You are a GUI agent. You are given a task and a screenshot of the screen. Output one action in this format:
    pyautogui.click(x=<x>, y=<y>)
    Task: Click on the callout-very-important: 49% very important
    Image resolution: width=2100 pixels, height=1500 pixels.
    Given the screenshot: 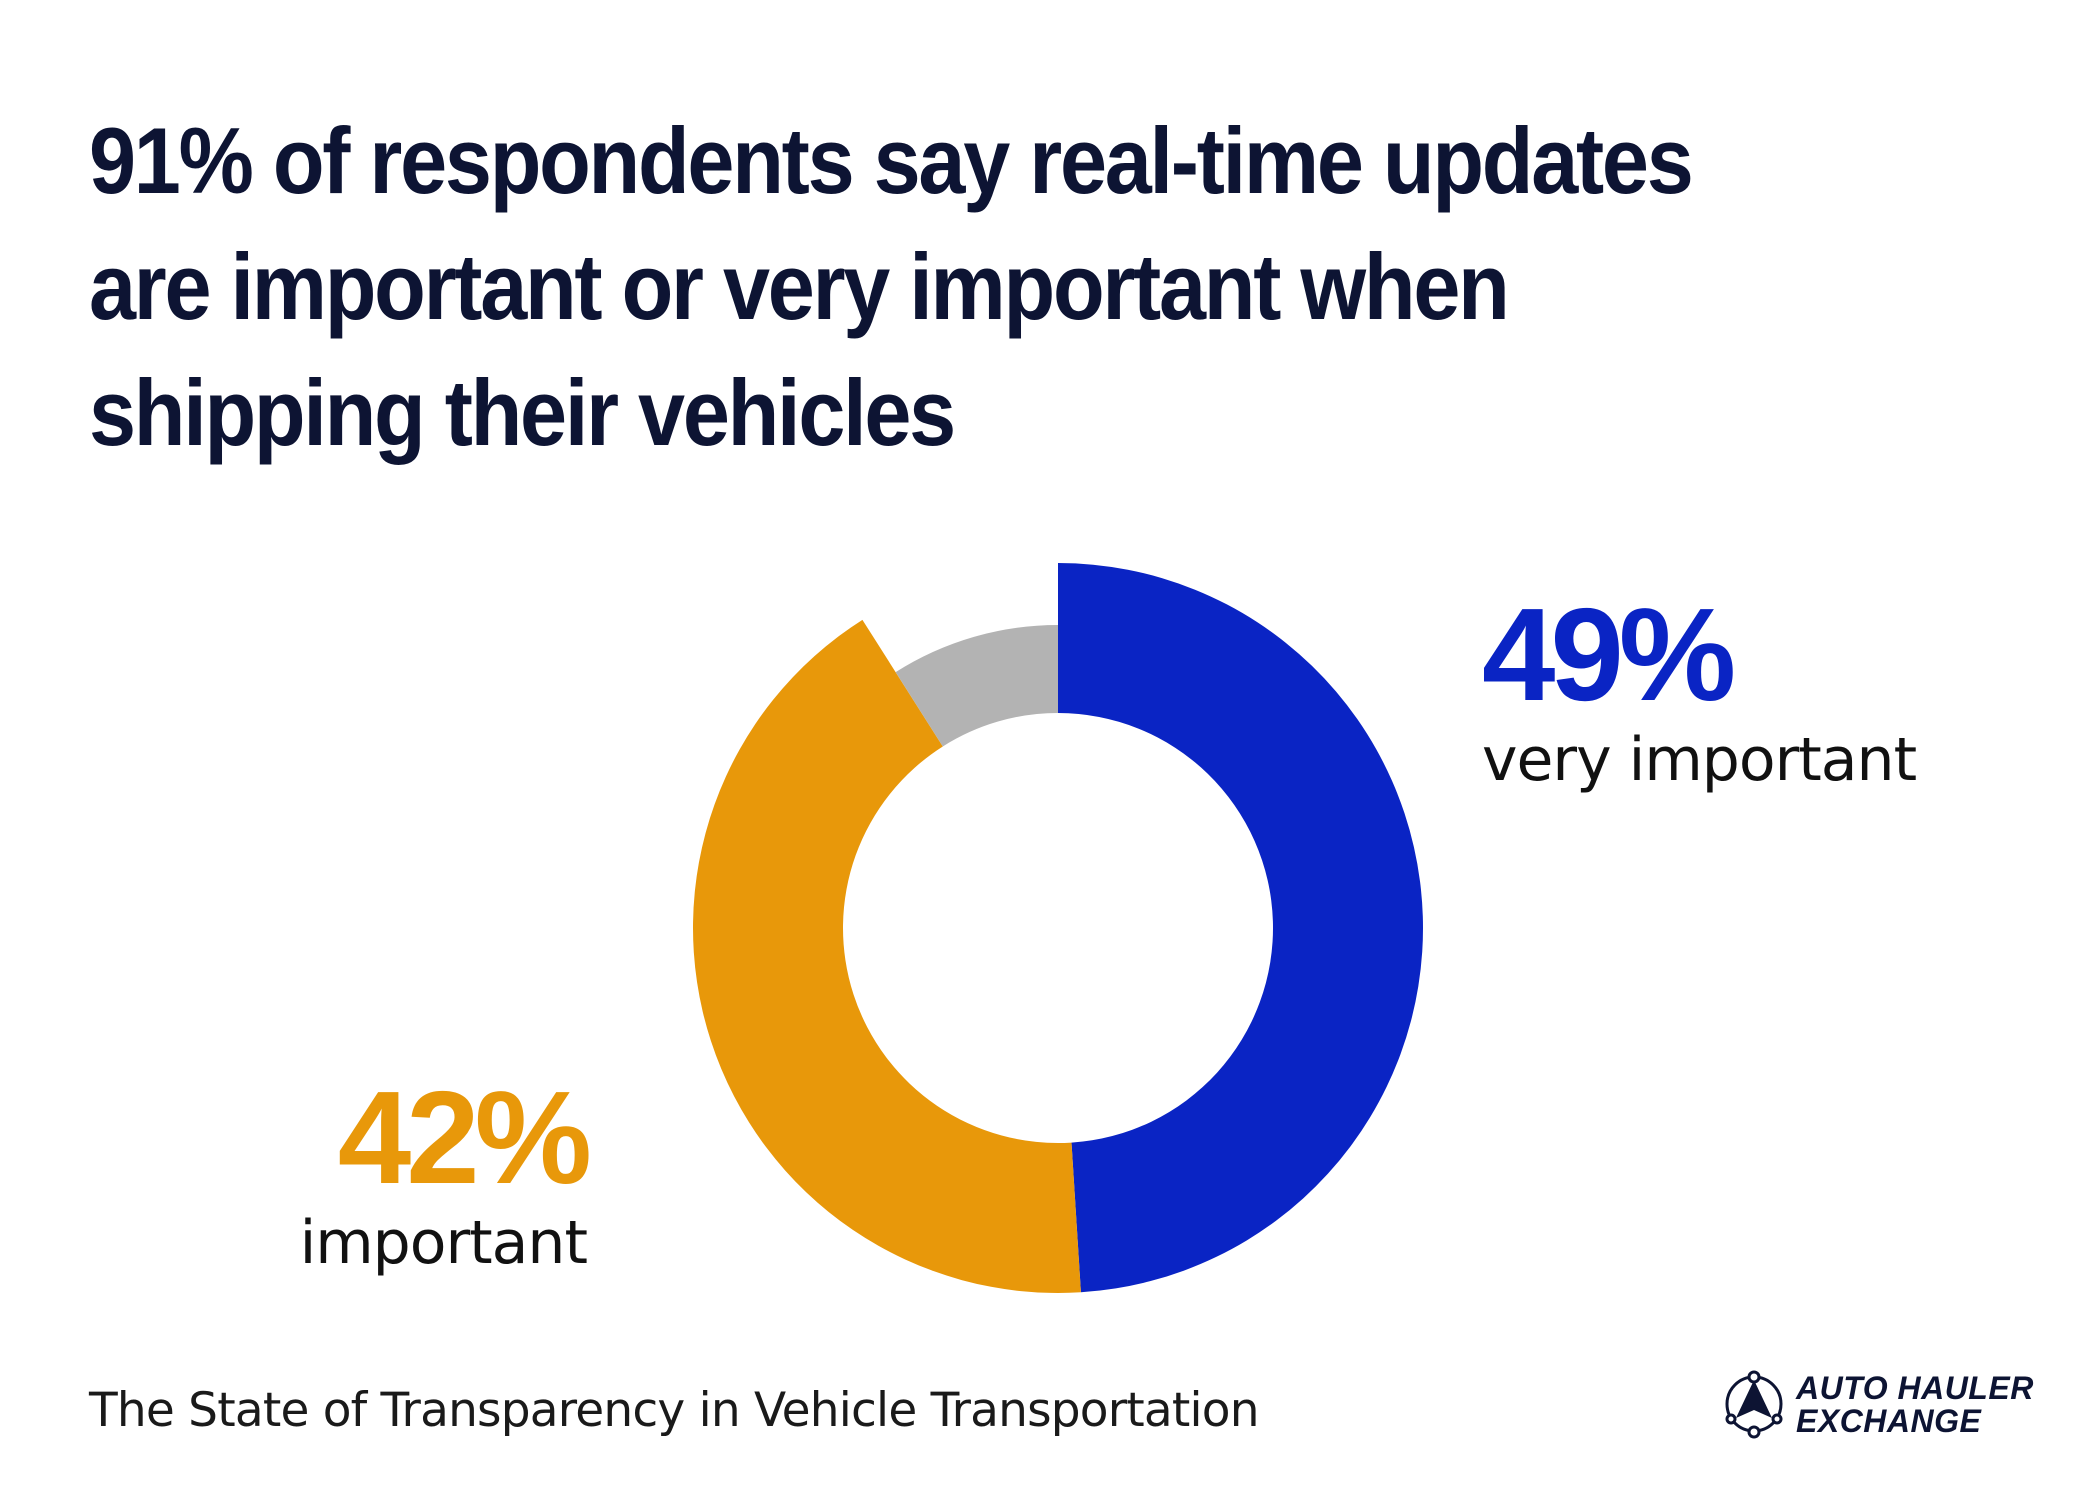 What is the action you would take?
    pyautogui.click(x=1699, y=688)
    